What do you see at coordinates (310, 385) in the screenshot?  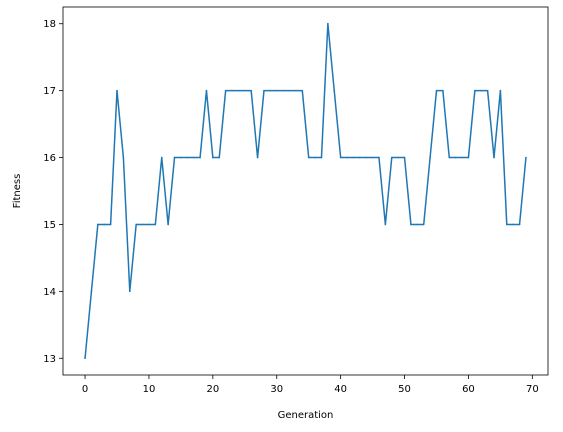 I see `x-axis-ticks: 0 10 20 30 40 50 60 70` at bounding box center [310, 385].